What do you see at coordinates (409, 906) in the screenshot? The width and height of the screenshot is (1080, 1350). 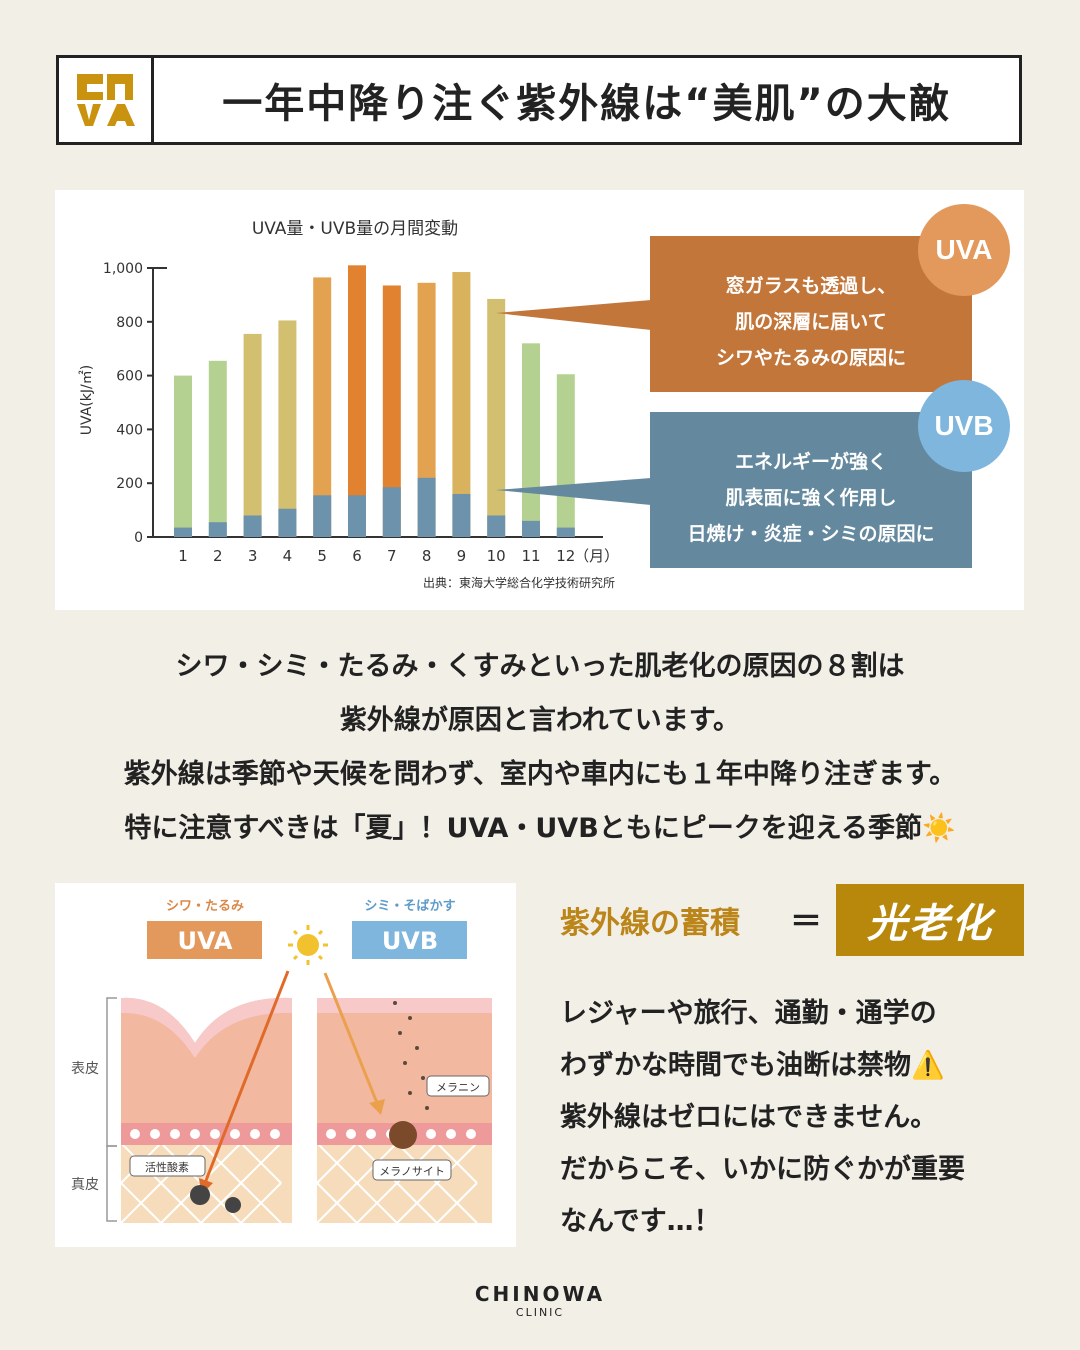 I see `uvb-caption: シミ・そばかす` at bounding box center [409, 906].